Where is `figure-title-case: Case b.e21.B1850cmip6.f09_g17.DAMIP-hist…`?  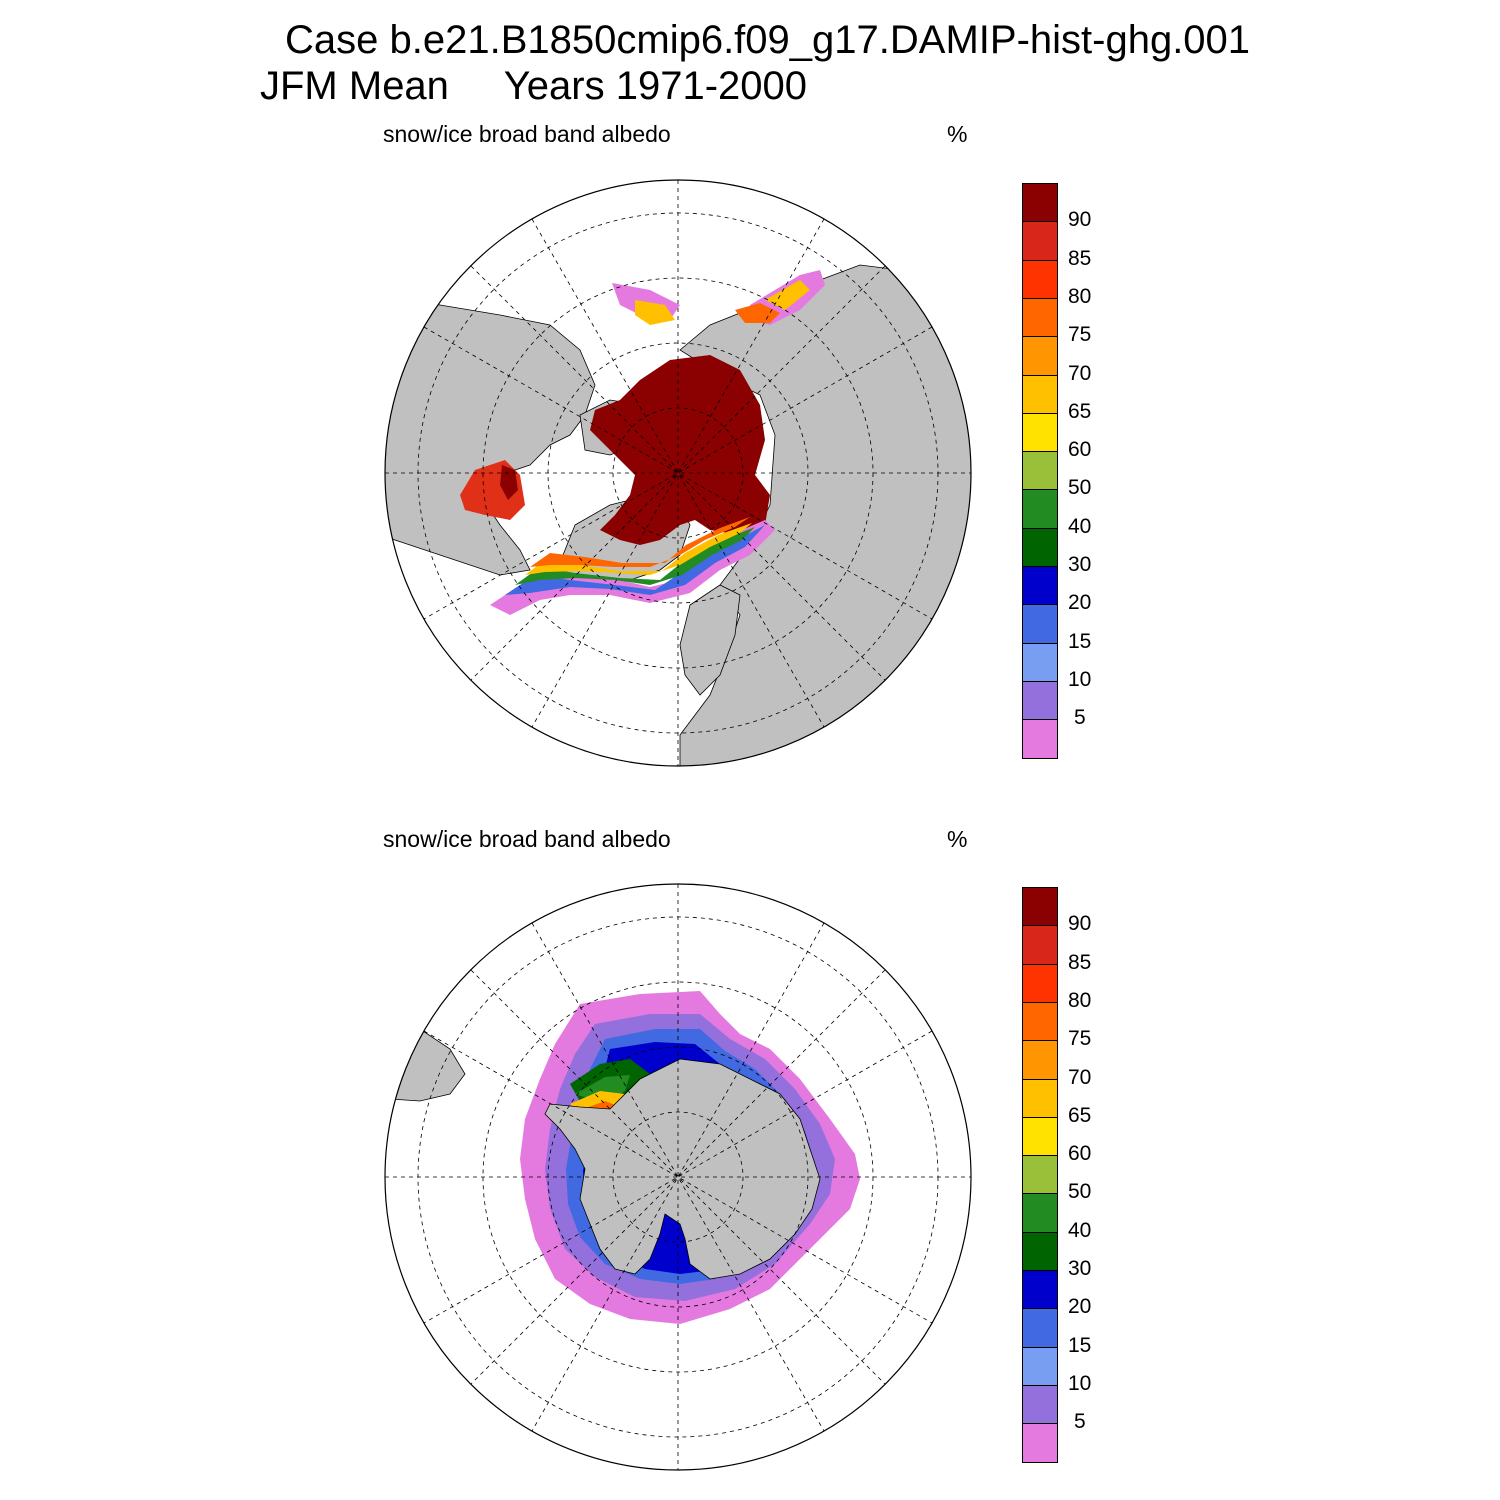 figure-title-case: Case b.e21.B1850cmip6.f09_g17.DAMIP-hist… is located at coordinates (768, 40).